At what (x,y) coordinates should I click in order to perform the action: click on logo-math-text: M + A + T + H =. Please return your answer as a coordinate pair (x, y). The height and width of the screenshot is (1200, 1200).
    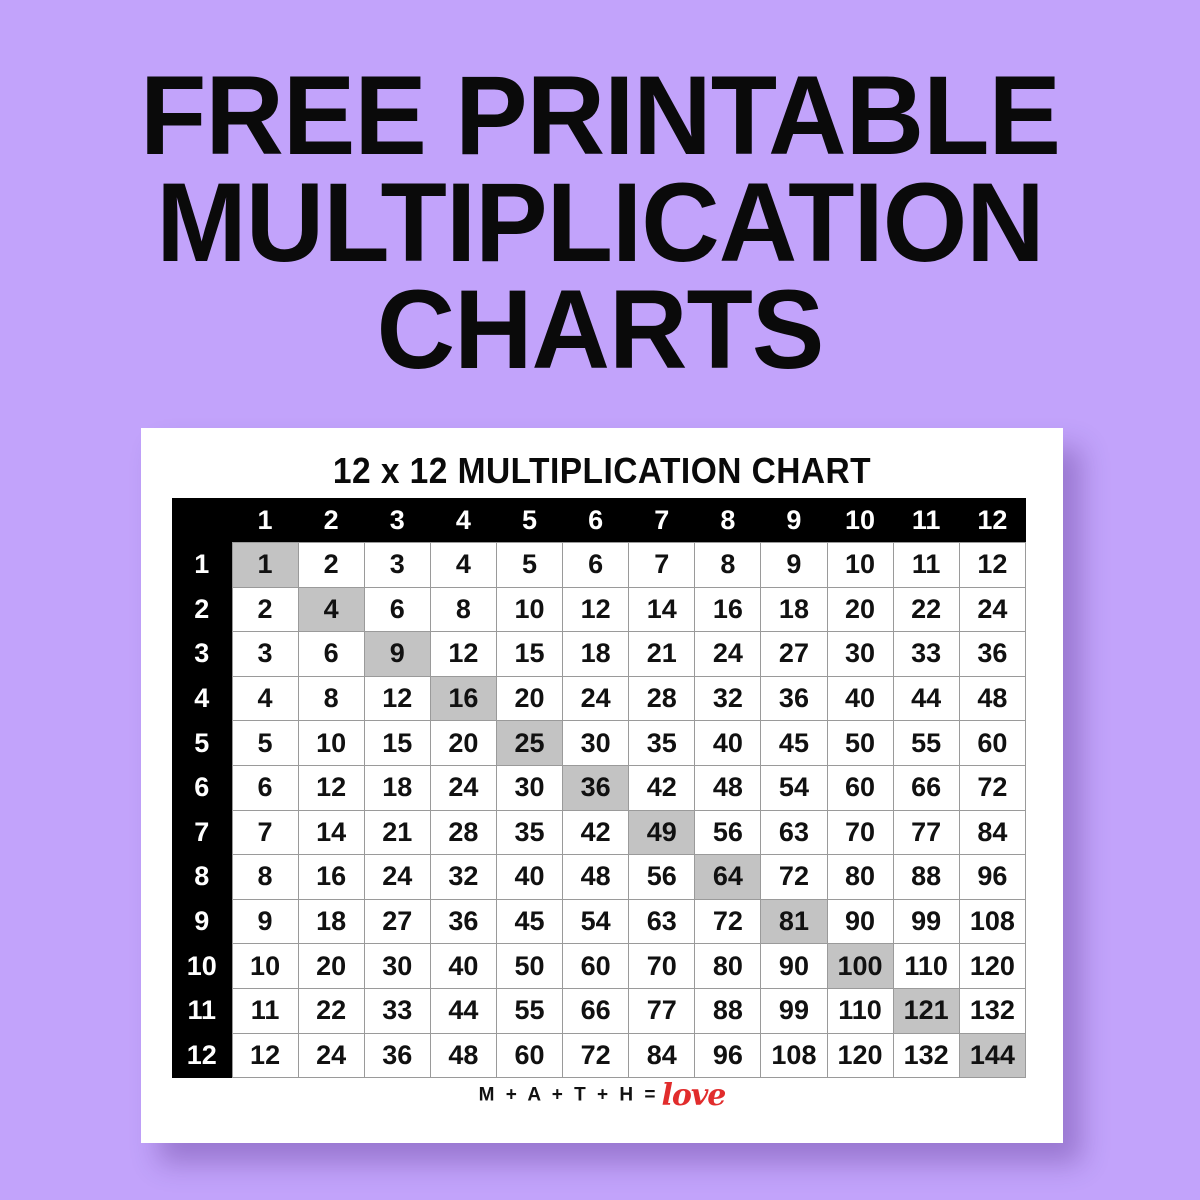
    Looking at the image, I should click on (568, 1095).